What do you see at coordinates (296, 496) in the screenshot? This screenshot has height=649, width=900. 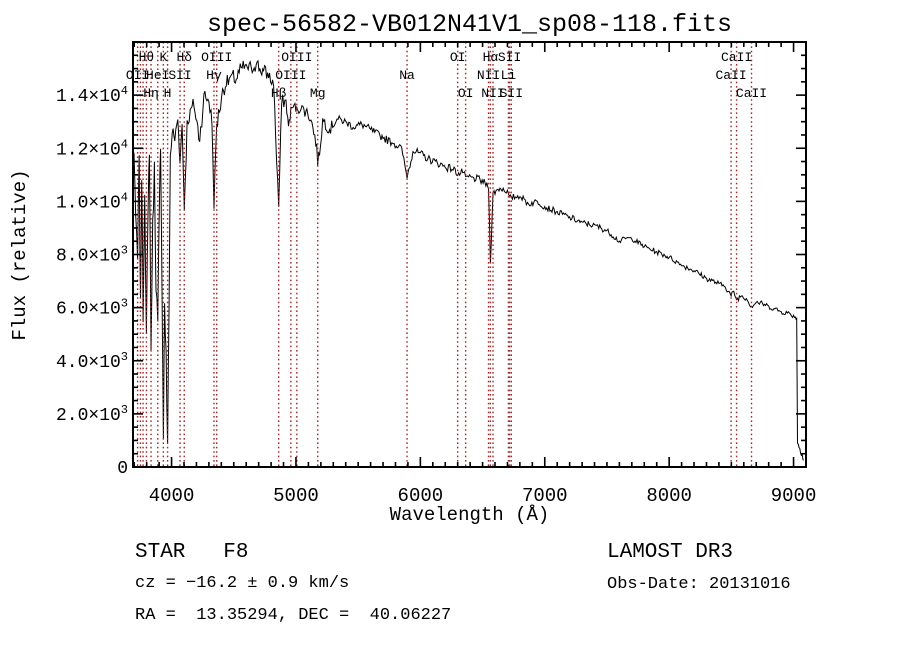 I see `x-tick-label: 5000` at bounding box center [296, 496].